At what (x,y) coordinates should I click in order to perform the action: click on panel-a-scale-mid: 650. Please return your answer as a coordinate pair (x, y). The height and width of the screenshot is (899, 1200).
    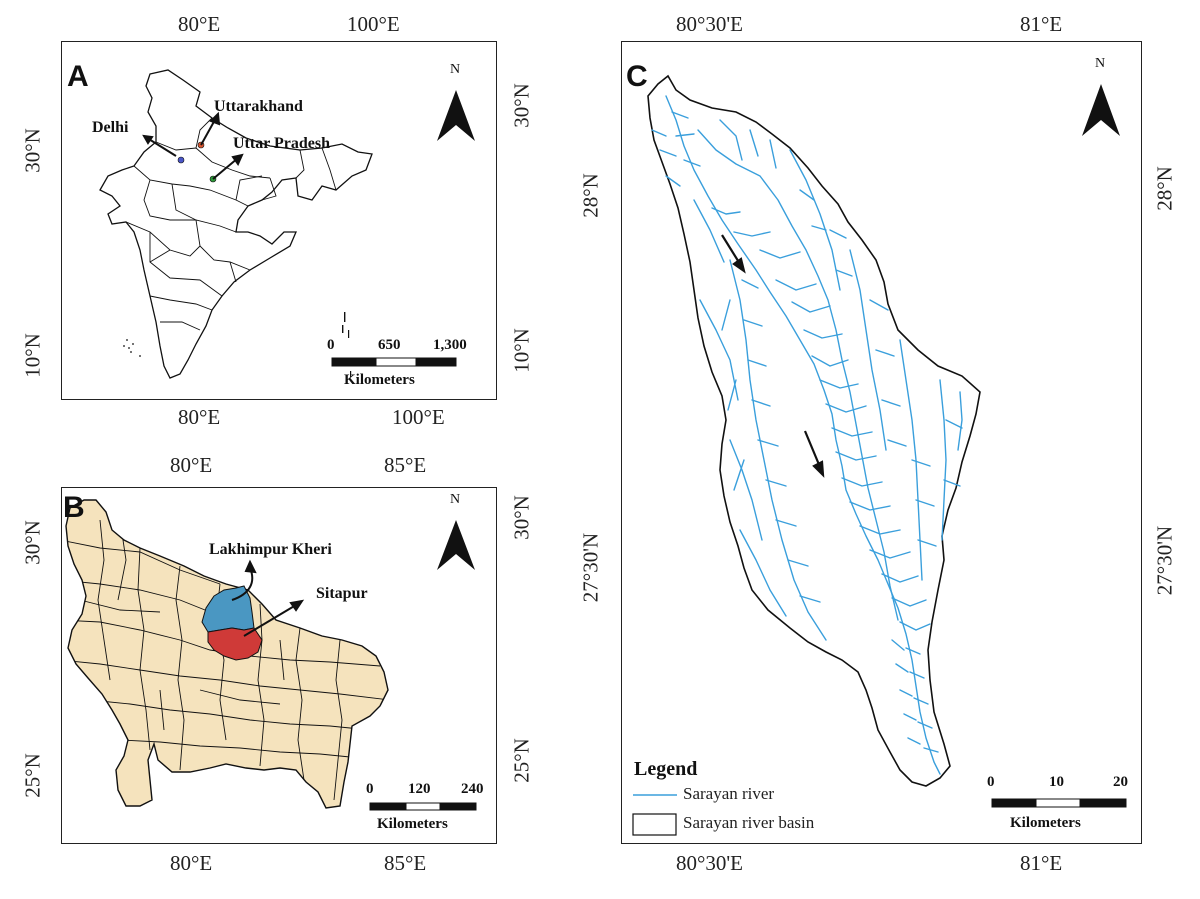
    Looking at the image, I should click on (389, 345).